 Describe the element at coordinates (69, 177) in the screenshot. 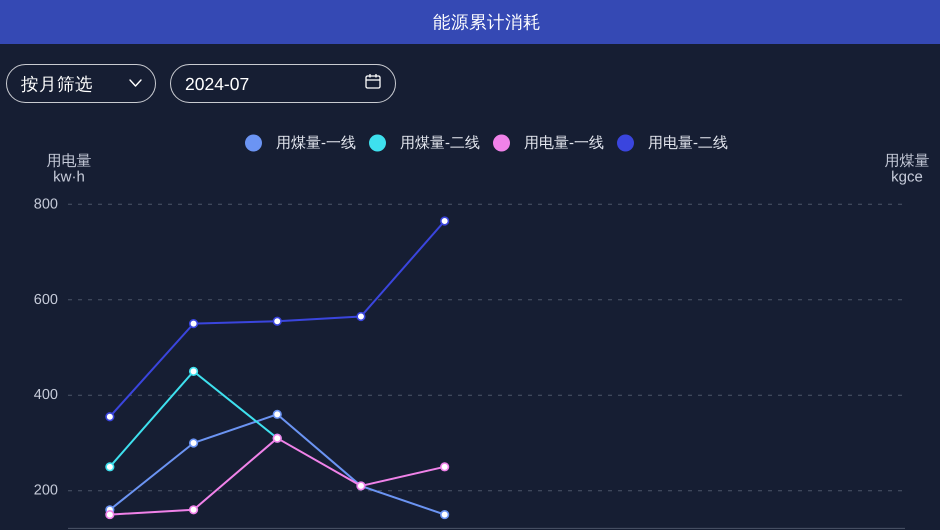

I see `ylabel: kw·h` at that location.